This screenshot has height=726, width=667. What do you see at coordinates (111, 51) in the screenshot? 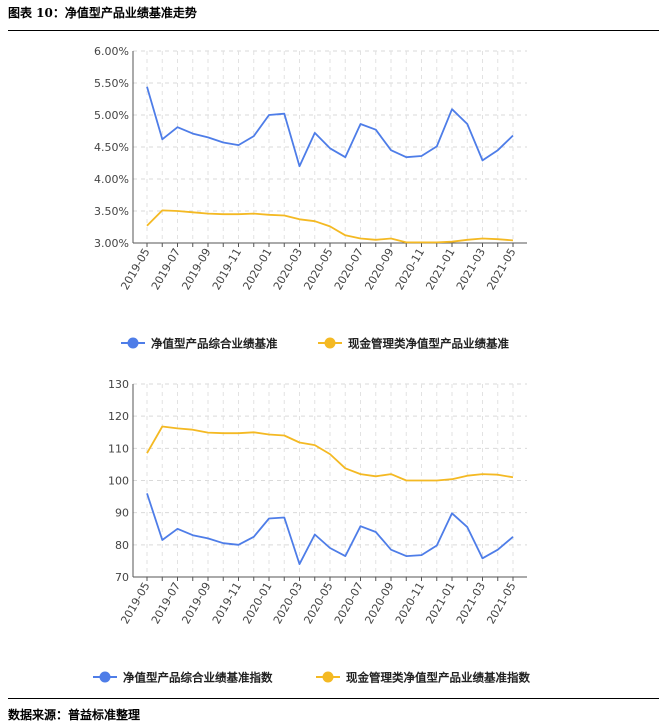
I see `y-tick-label: 6.00%` at bounding box center [111, 51].